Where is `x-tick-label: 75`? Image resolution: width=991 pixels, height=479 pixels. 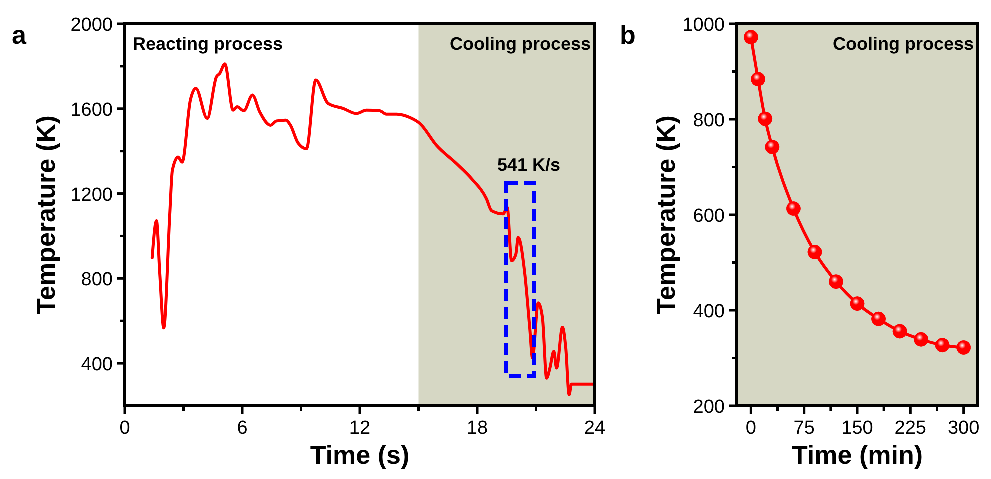 x-tick-label: 75 is located at coordinates (804, 428).